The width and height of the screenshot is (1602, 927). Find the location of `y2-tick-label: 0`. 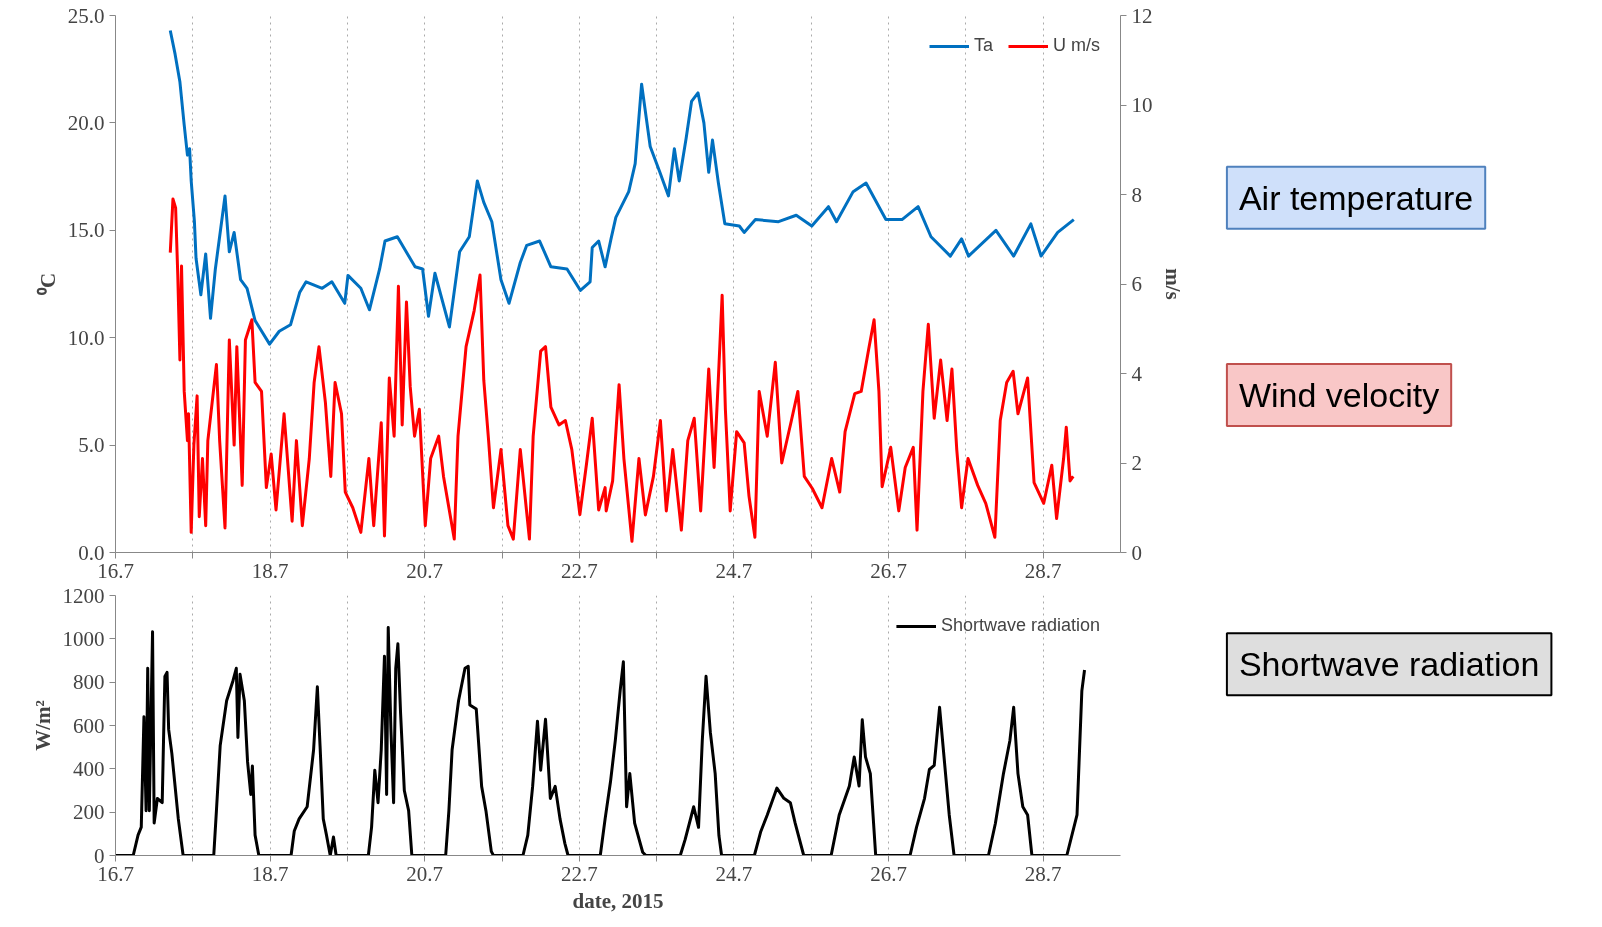

y2-tick-label: 0 is located at coordinates (1136, 552).